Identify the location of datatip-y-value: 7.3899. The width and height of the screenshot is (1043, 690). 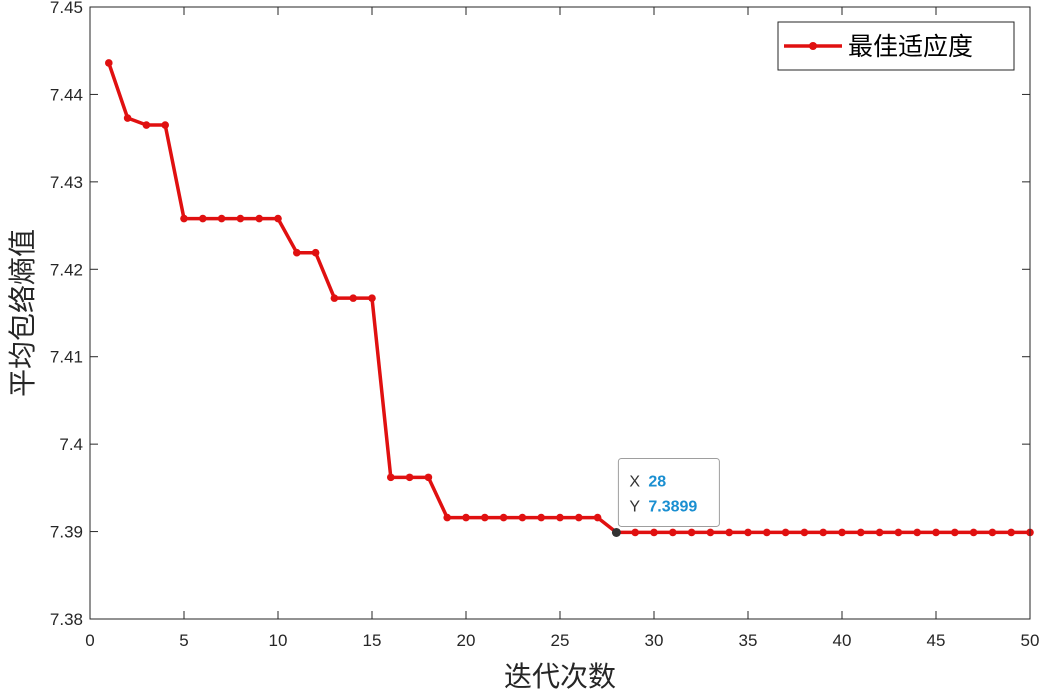
(672, 506).